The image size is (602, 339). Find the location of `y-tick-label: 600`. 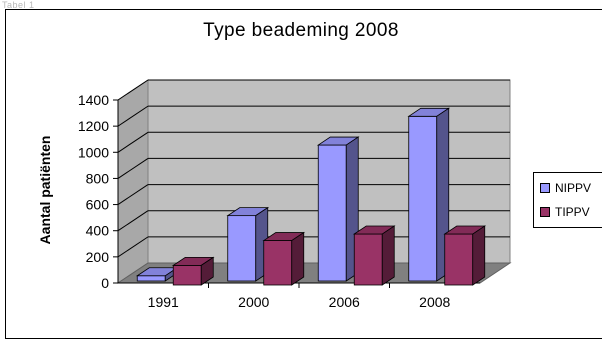

y-tick-label: 600 is located at coordinates (98, 205).